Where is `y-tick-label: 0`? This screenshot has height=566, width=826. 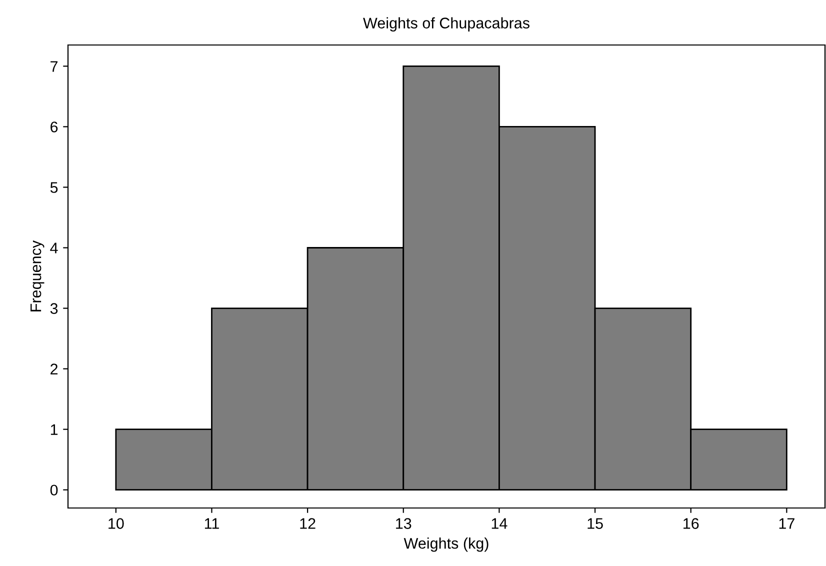
y-tick-label: 0 is located at coordinates (54, 490).